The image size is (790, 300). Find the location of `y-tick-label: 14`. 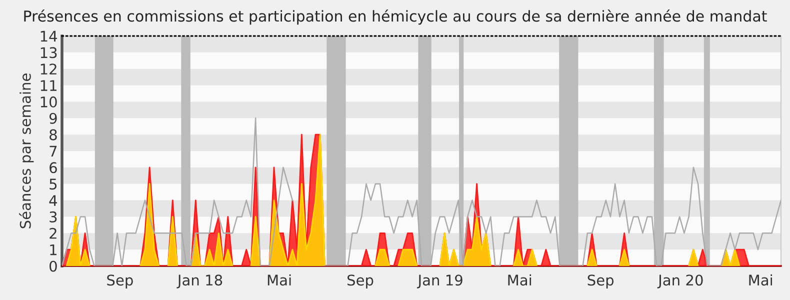

y-tick-label: 14 is located at coordinates (49, 36).